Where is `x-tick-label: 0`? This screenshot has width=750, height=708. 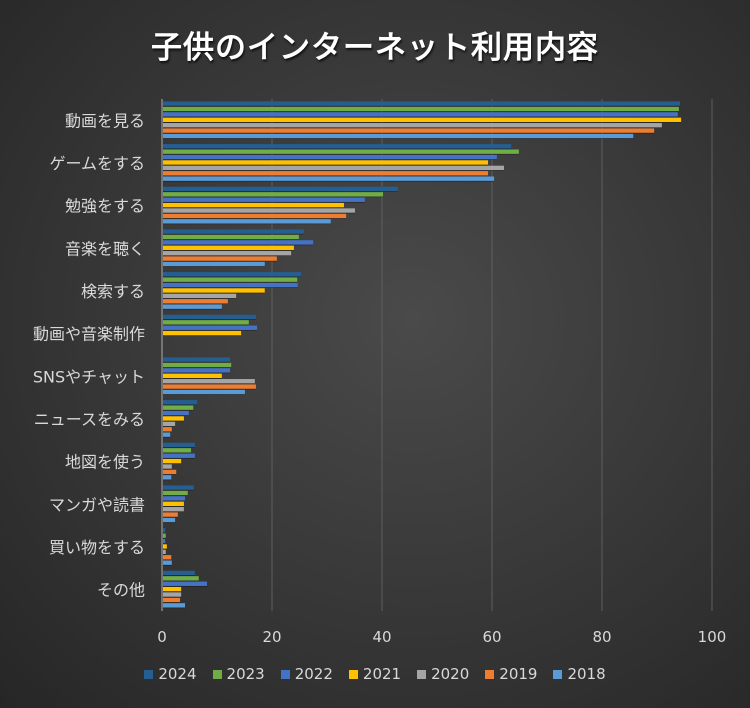 x-tick-label: 0 is located at coordinates (162, 637).